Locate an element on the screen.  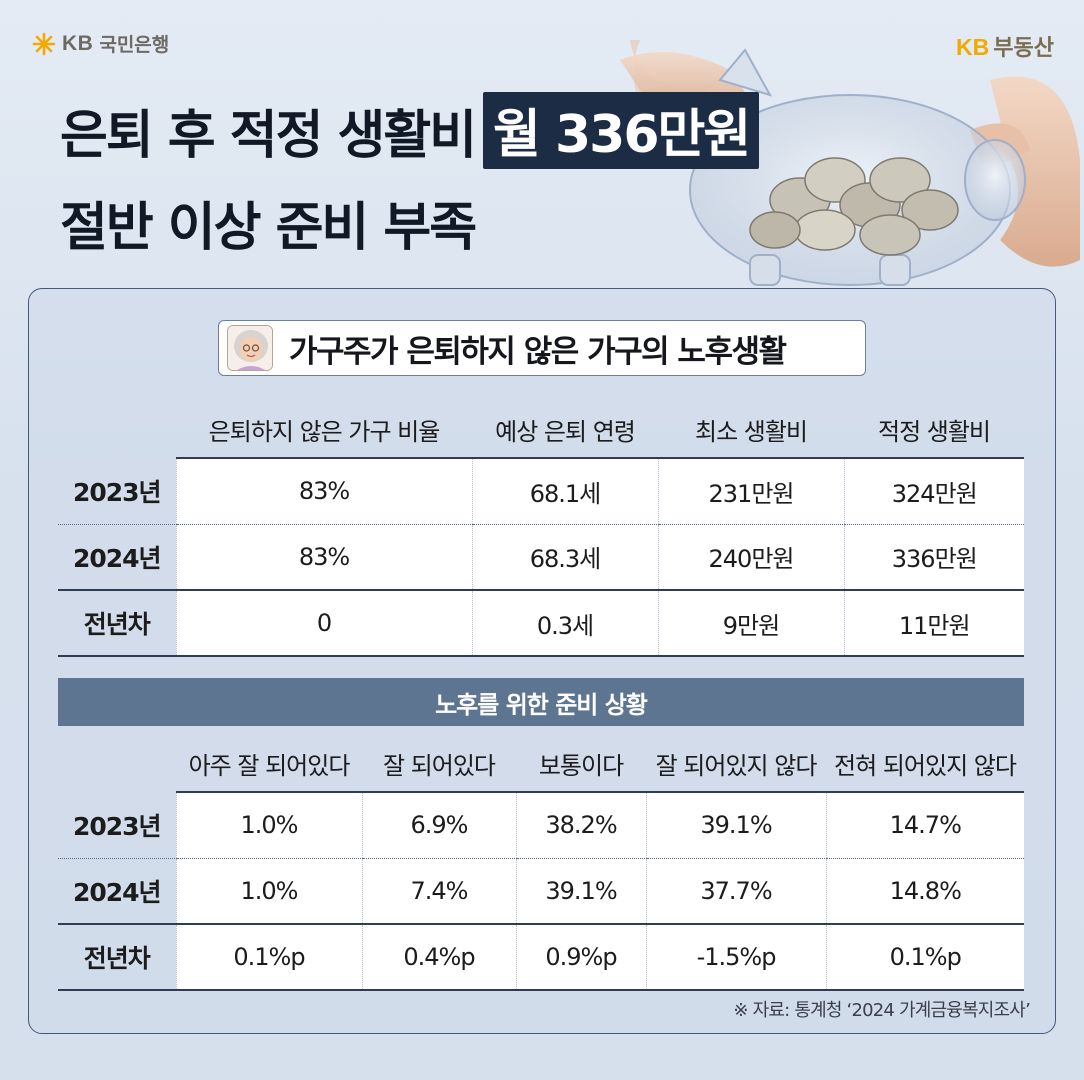
section1-title: 가구주가 은퇴하지 않은 가구의 노후생활 is located at coordinates (542, 348).